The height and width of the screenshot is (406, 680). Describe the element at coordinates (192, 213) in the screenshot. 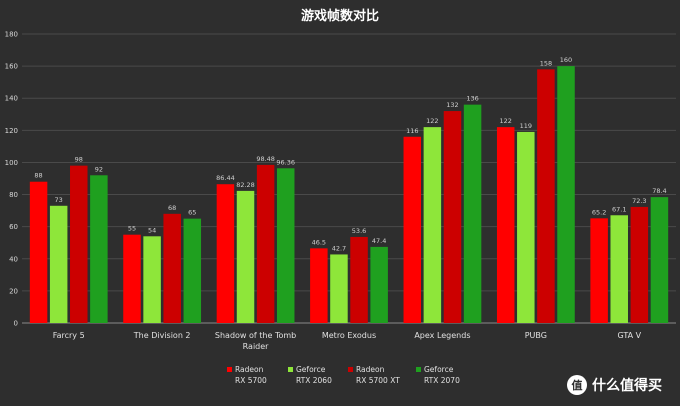

I see `data-label: 65` at that location.